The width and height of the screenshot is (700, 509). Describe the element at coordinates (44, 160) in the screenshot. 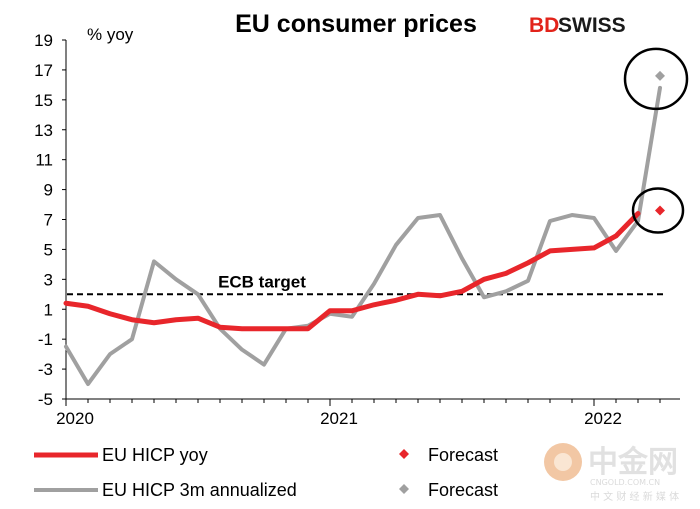

I see `y-tick-label: 11` at that location.